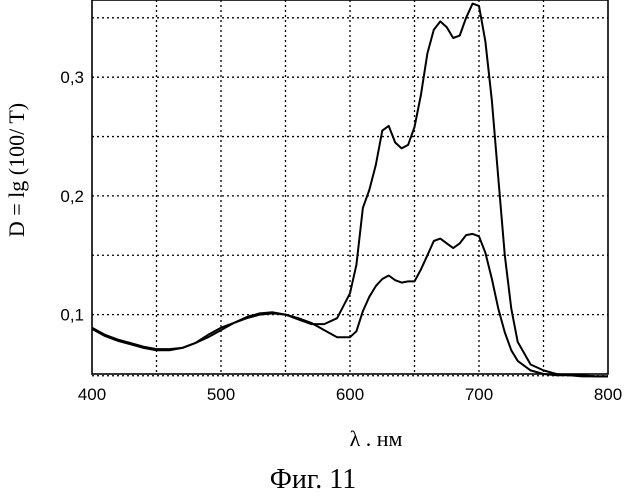  Describe the element at coordinates (376, 438) in the screenshot. I see `x-axis-title: λ . нм` at that location.